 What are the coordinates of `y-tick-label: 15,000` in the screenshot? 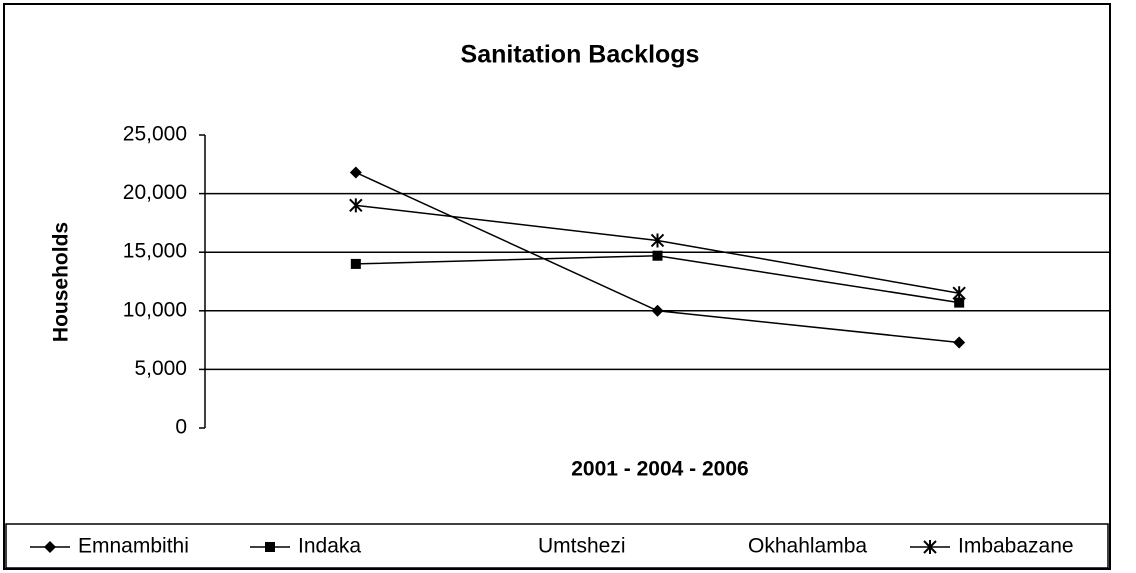 It's located at (155, 251).